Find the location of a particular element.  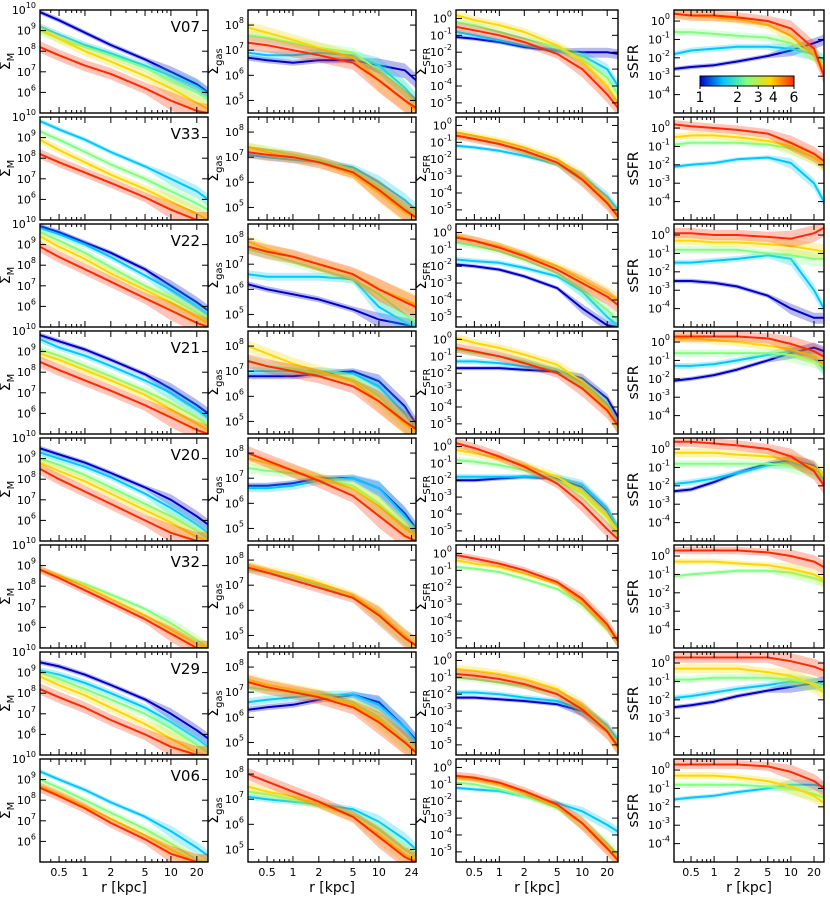

x-tick-label: 0.5 is located at coordinates (691, 872).